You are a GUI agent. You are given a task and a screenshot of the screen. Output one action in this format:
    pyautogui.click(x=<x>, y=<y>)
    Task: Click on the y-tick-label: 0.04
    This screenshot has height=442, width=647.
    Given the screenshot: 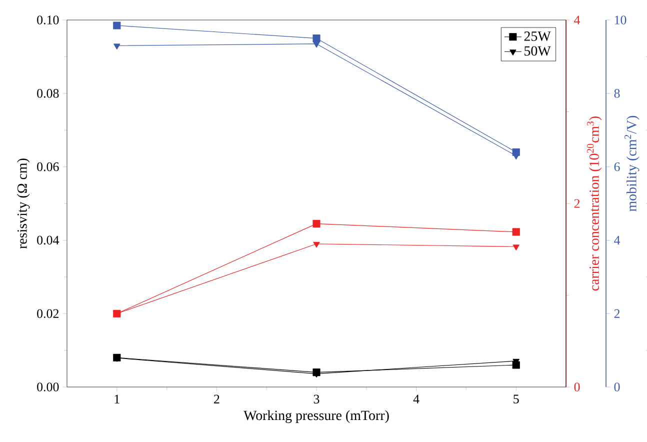 What is the action you would take?
    pyautogui.click(x=48, y=240)
    